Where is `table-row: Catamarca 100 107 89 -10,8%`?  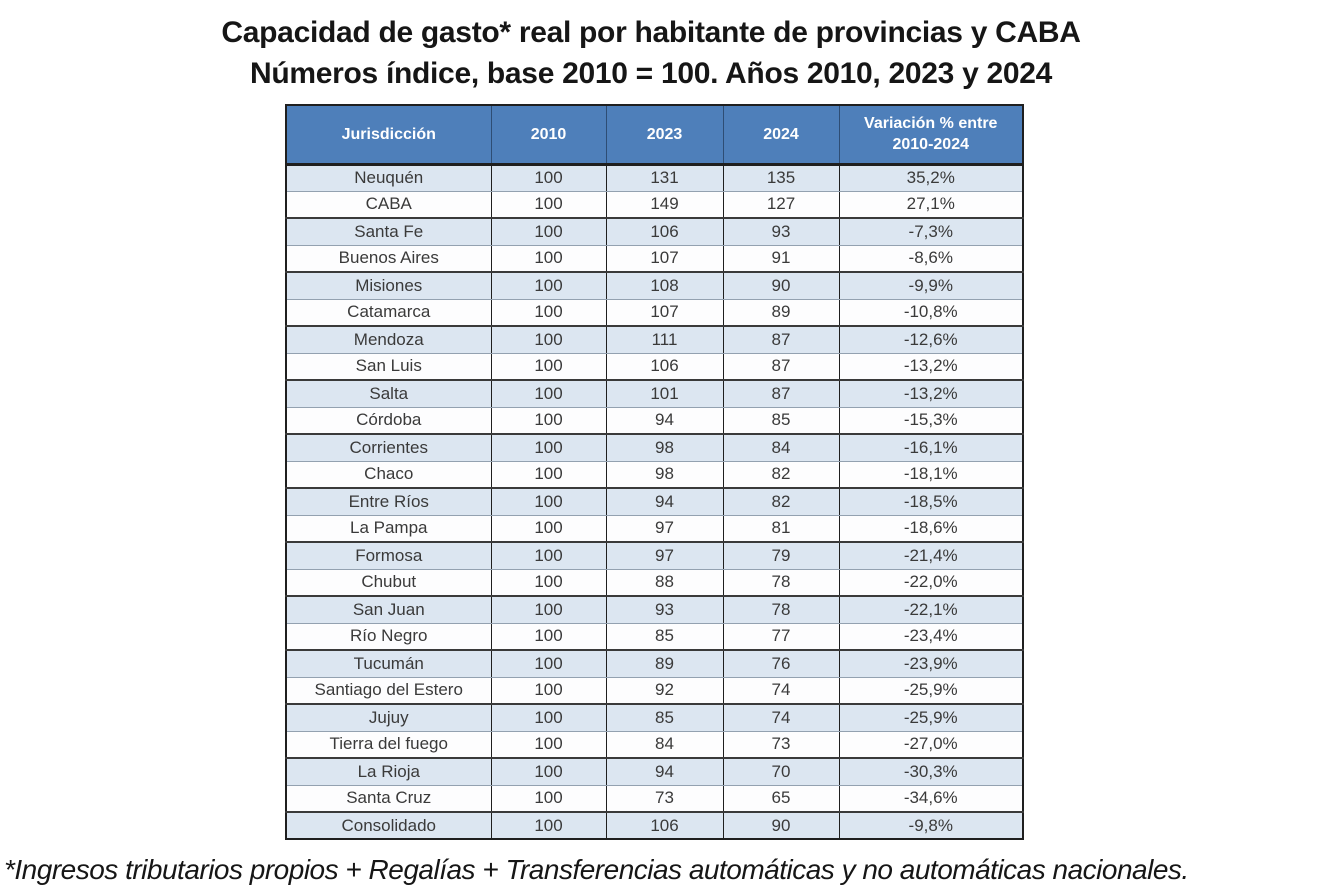 table-row: Catamarca 100 107 89 -10,8% is located at coordinates (654, 313).